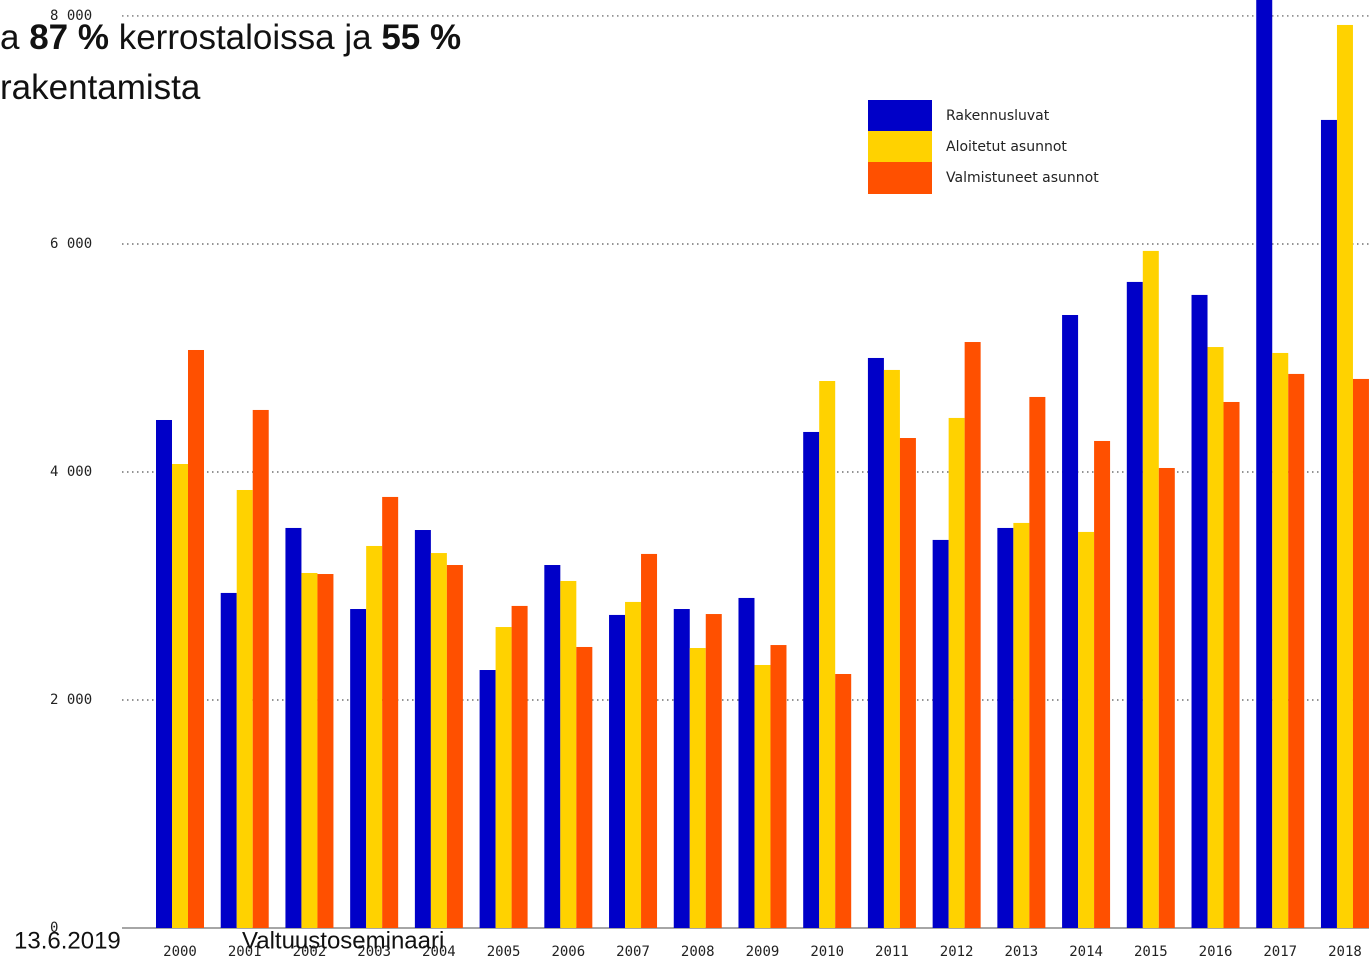  What do you see at coordinates (1280, 952) in the screenshot?
I see `x-tick-label: 2017` at bounding box center [1280, 952].